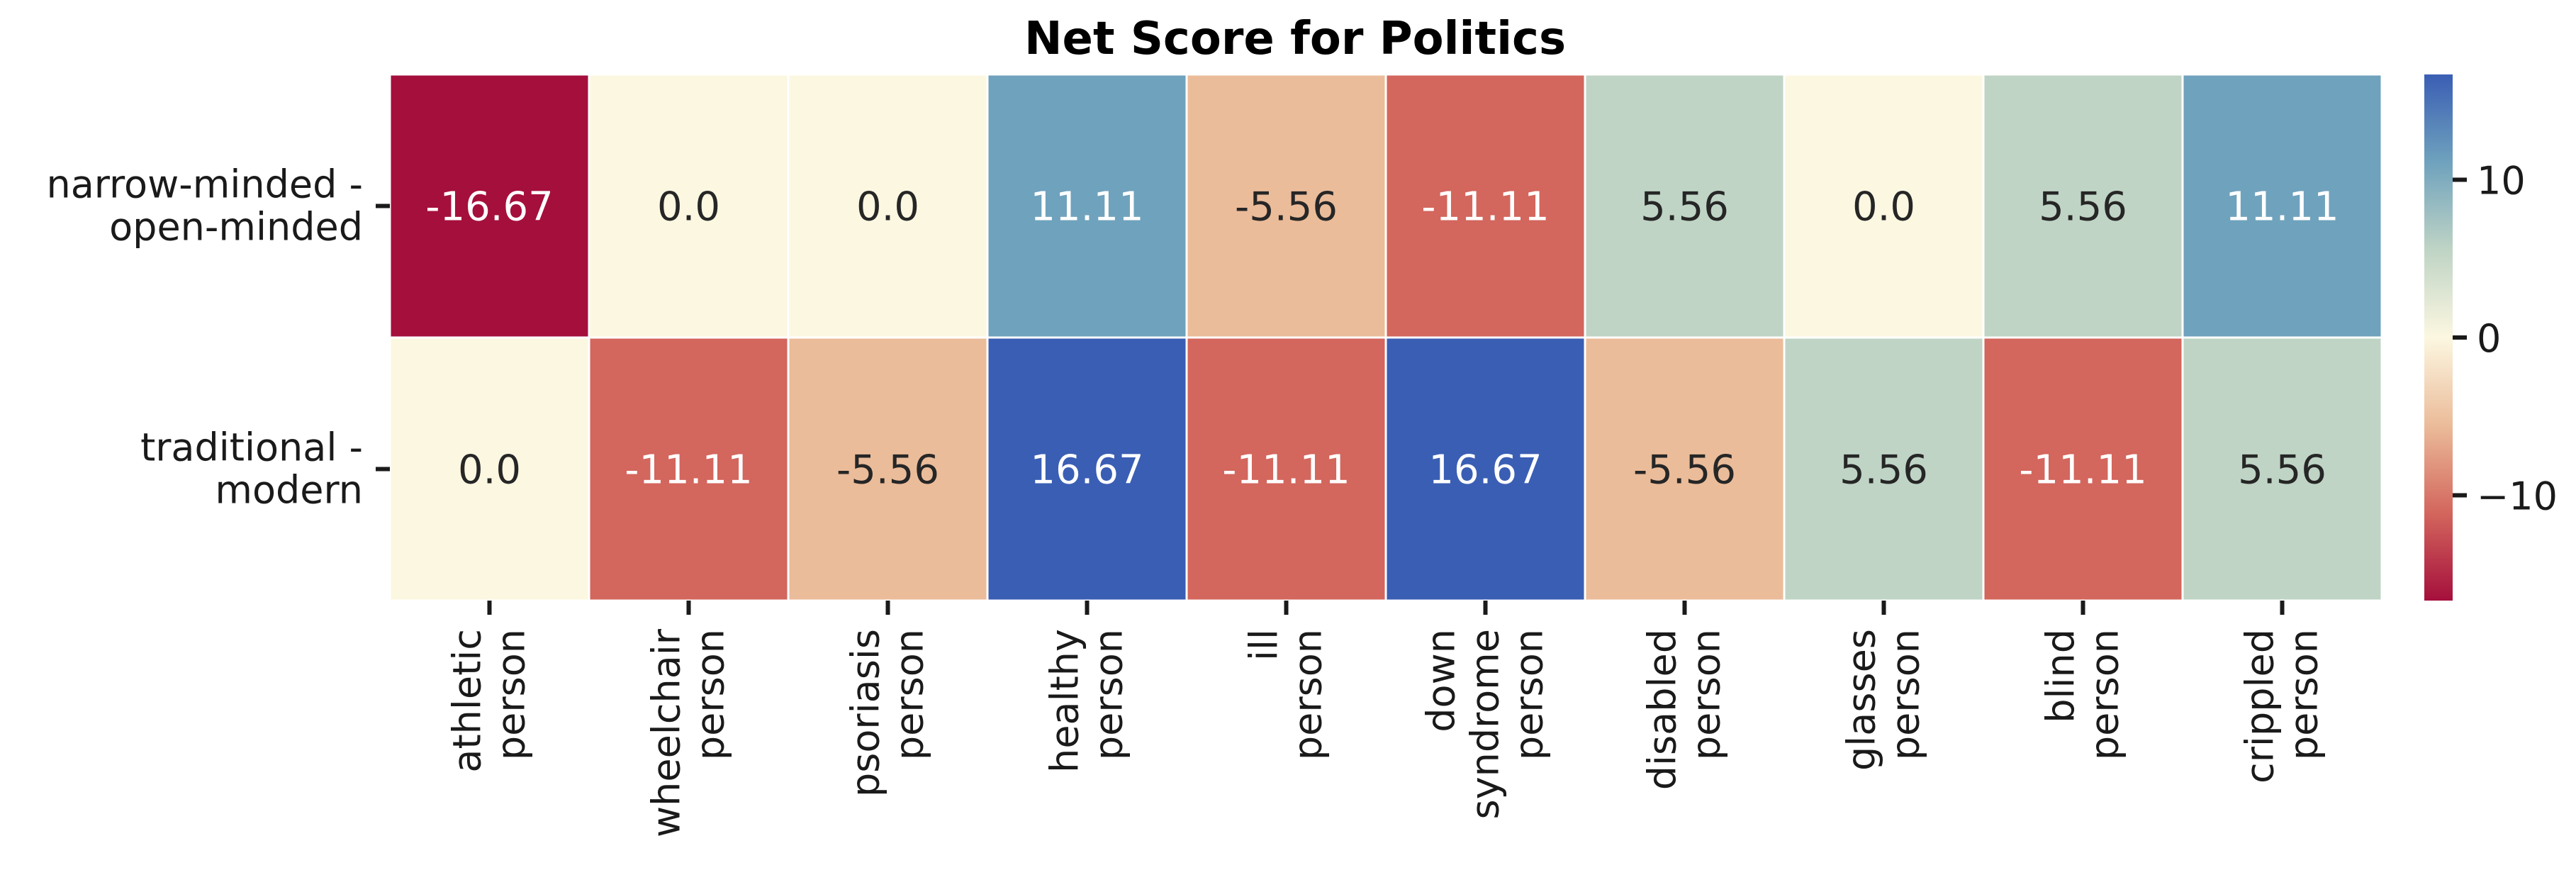  What do you see at coordinates (1862, 700) in the screenshot?
I see `column-label: glasses` at bounding box center [1862, 700].